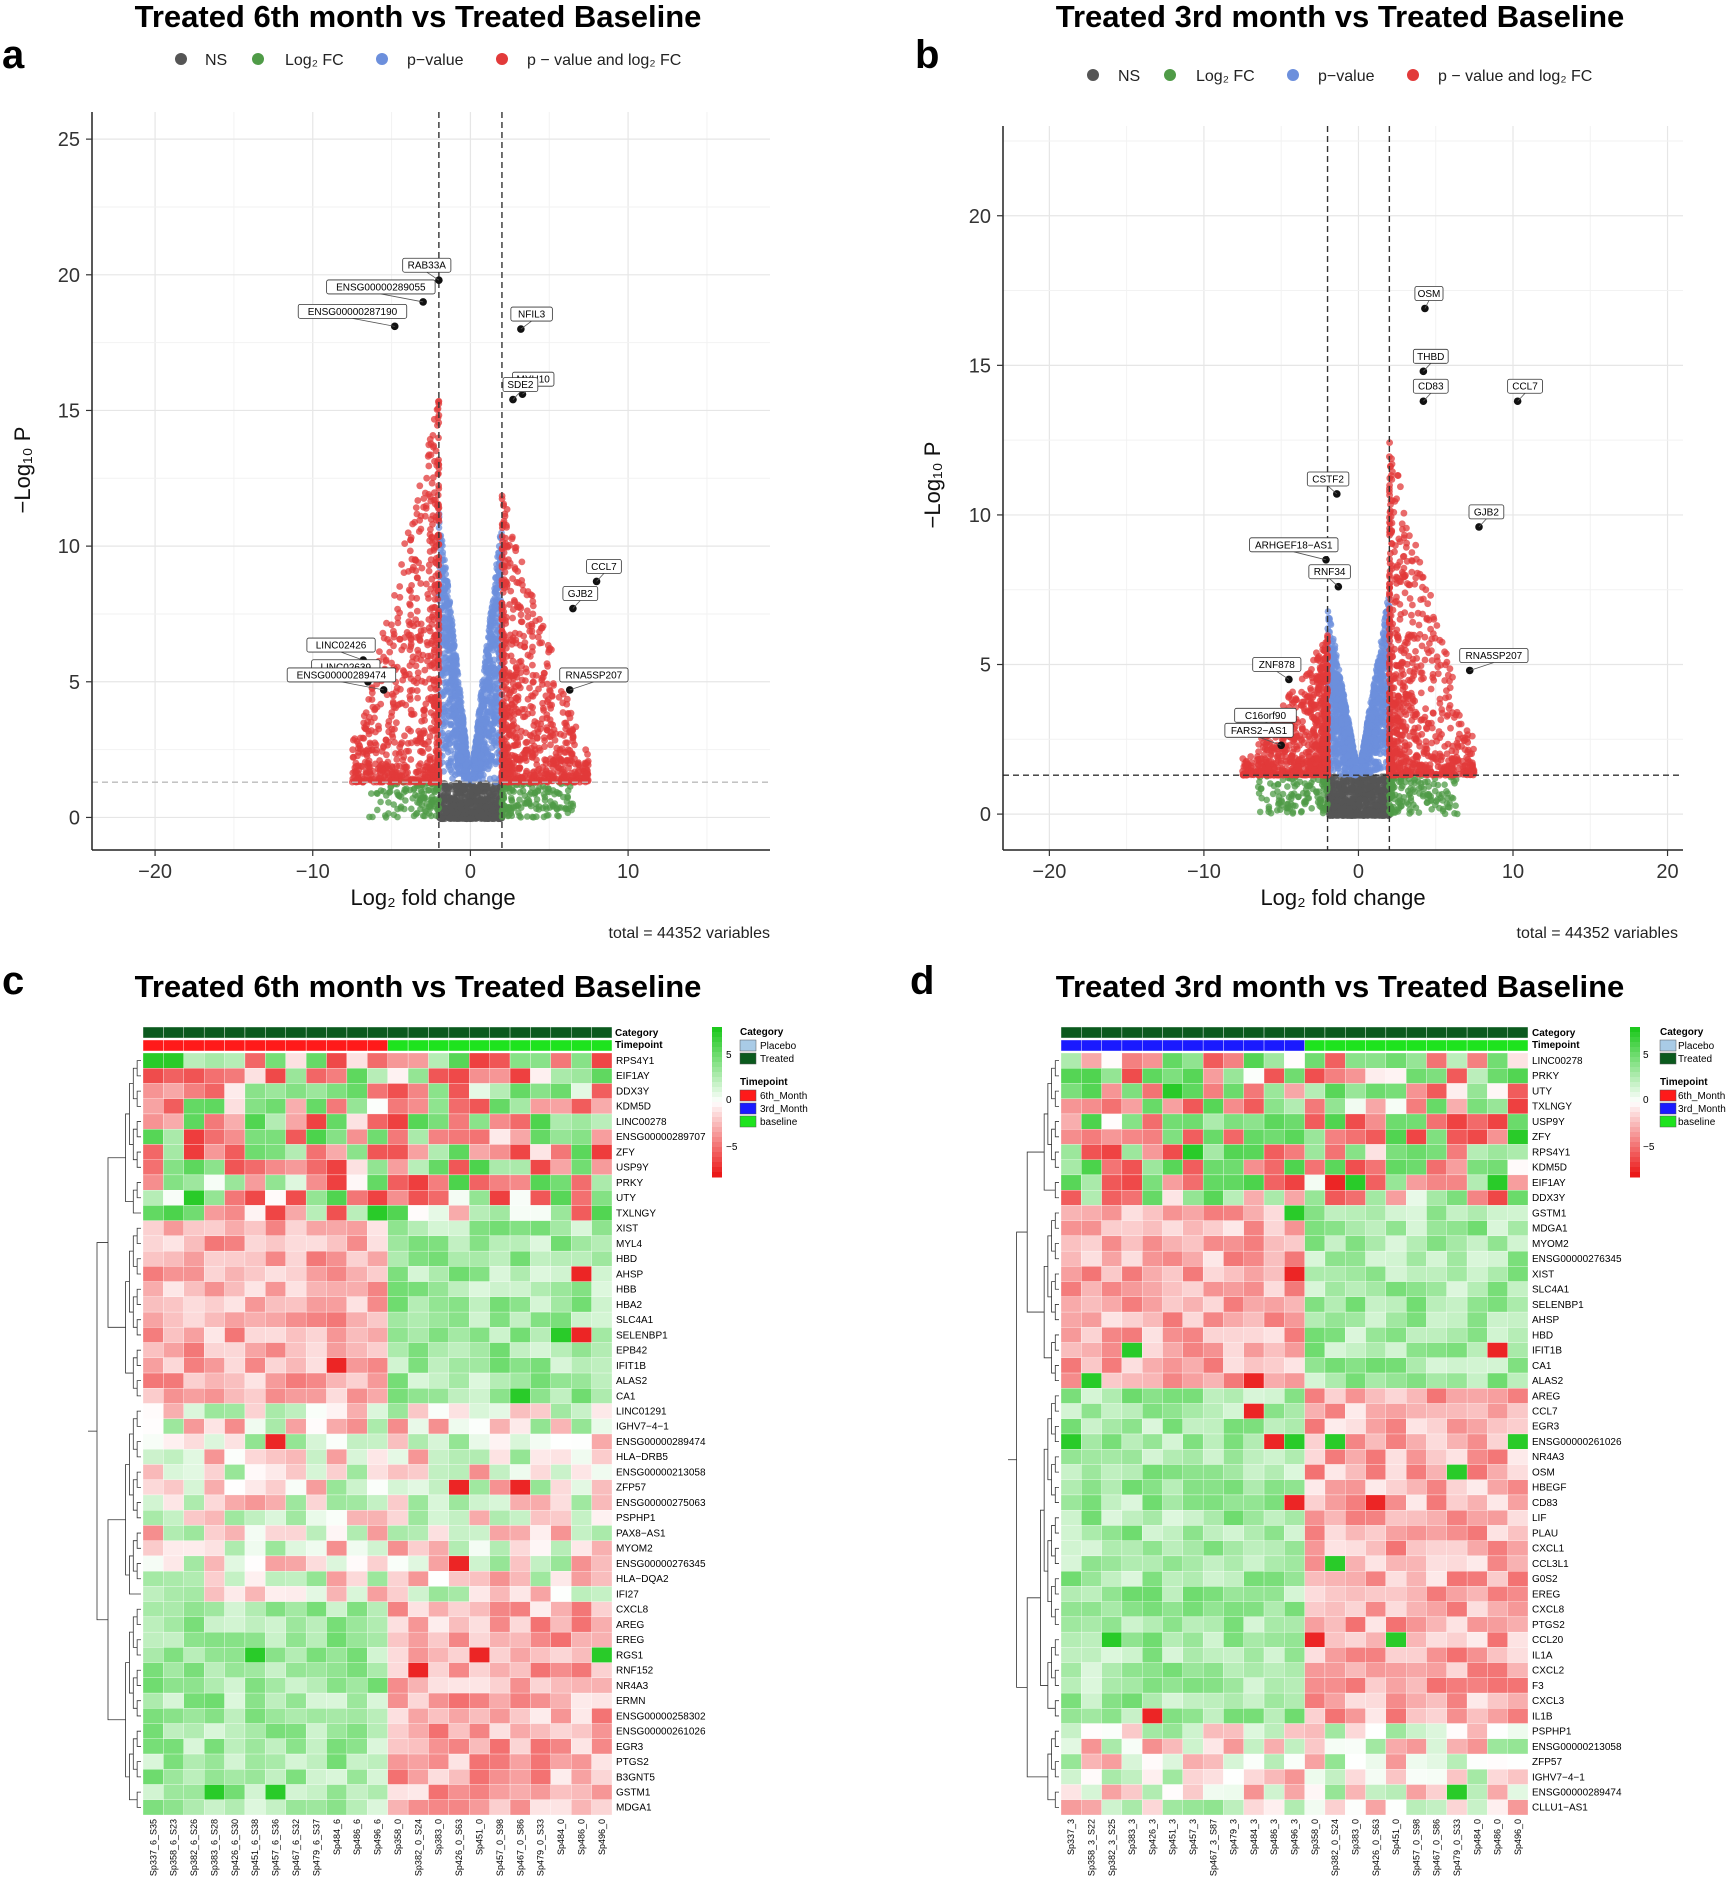 The width and height of the screenshot is (1727, 1889). I want to click on panel-label-b: b, so click(927, 55).